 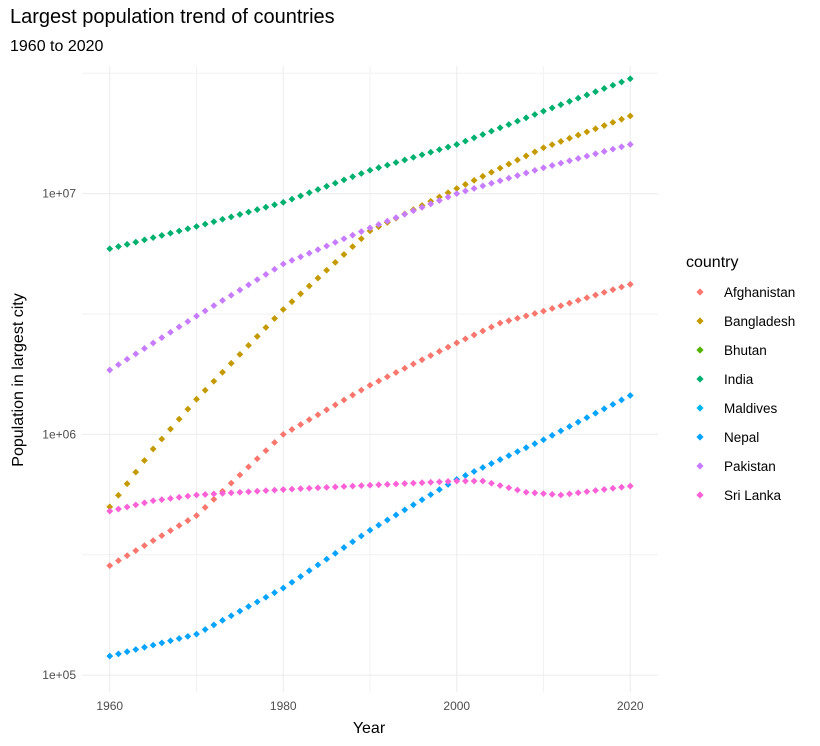 I want to click on legend-item-label: Bhutan, so click(x=745, y=350).